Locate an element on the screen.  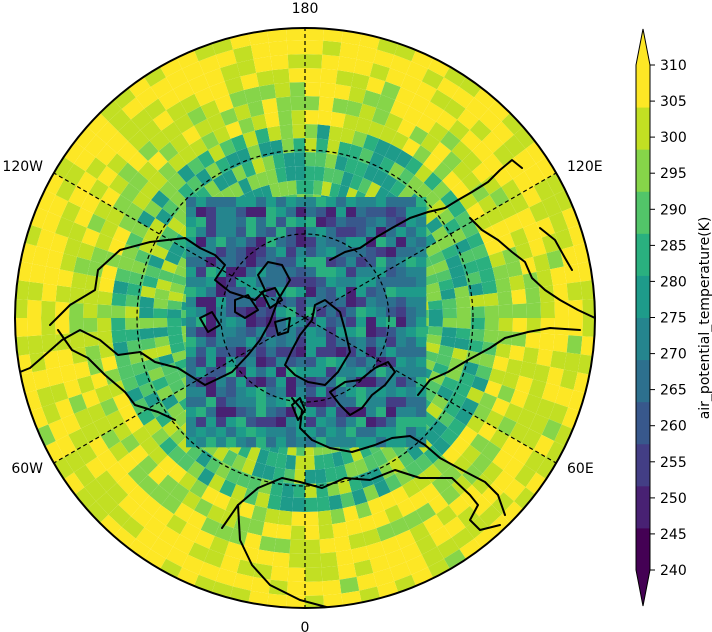
colorbar-tick-label: 240 is located at coordinates (673, 571).